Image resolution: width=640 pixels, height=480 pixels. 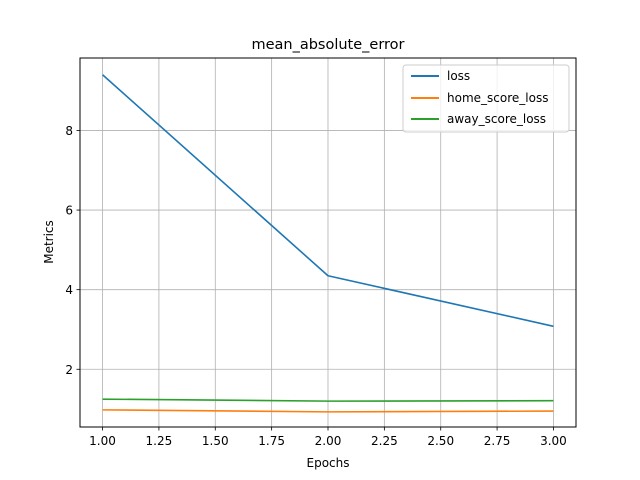 I want to click on y-tick-label: 6, so click(x=69, y=211).